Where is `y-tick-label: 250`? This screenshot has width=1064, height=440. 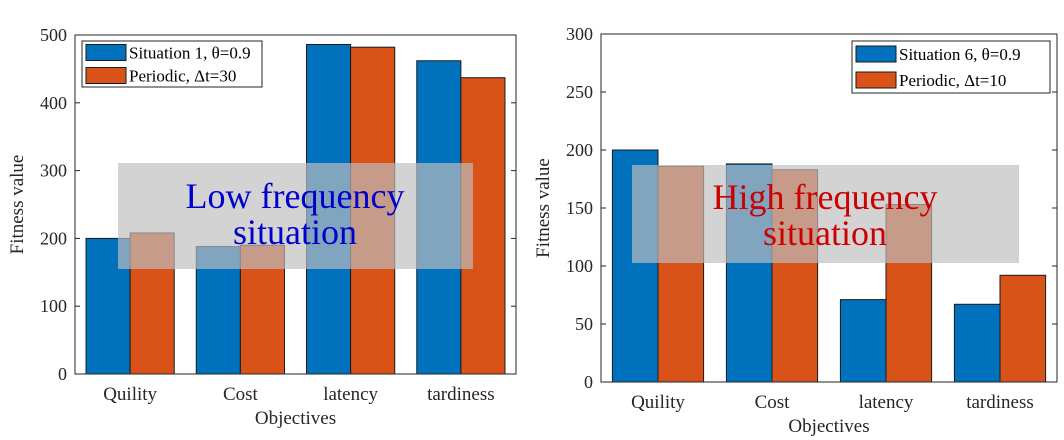
y-tick-label: 250 is located at coordinates (579, 92).